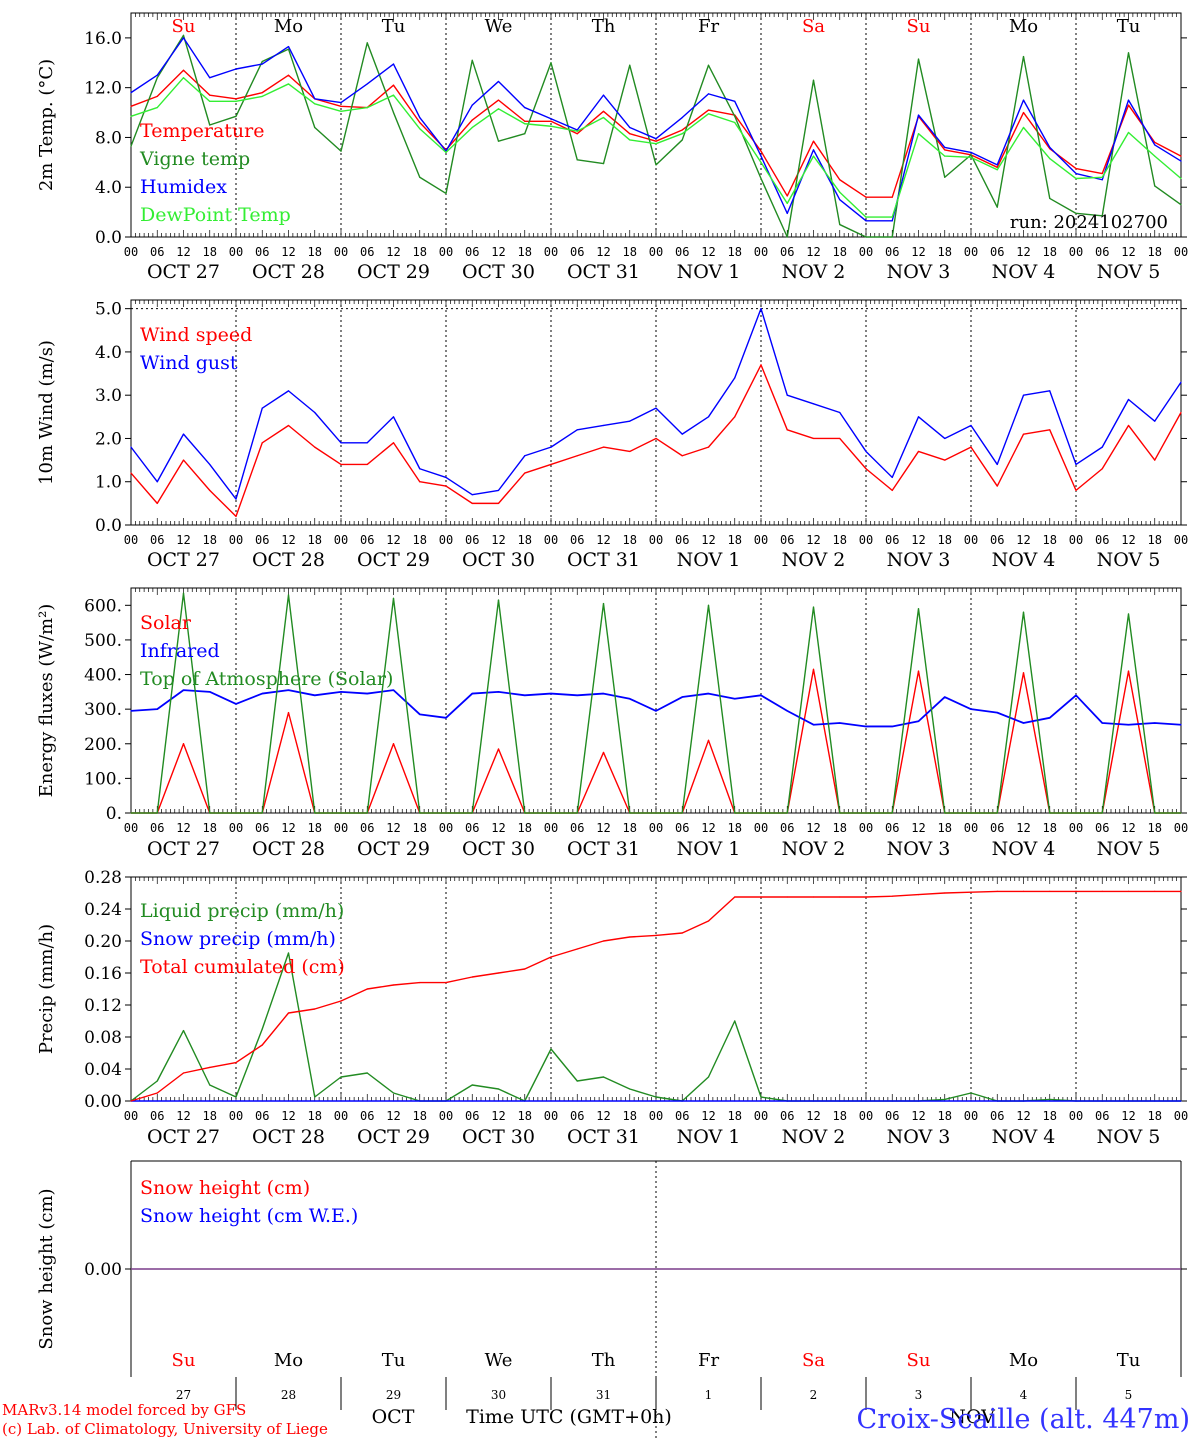 This screenshot has height=1440, width=1194. Describe the element at coordinates (183, 1395) in the screenshot. I see `day-number-label: 27` at that location.